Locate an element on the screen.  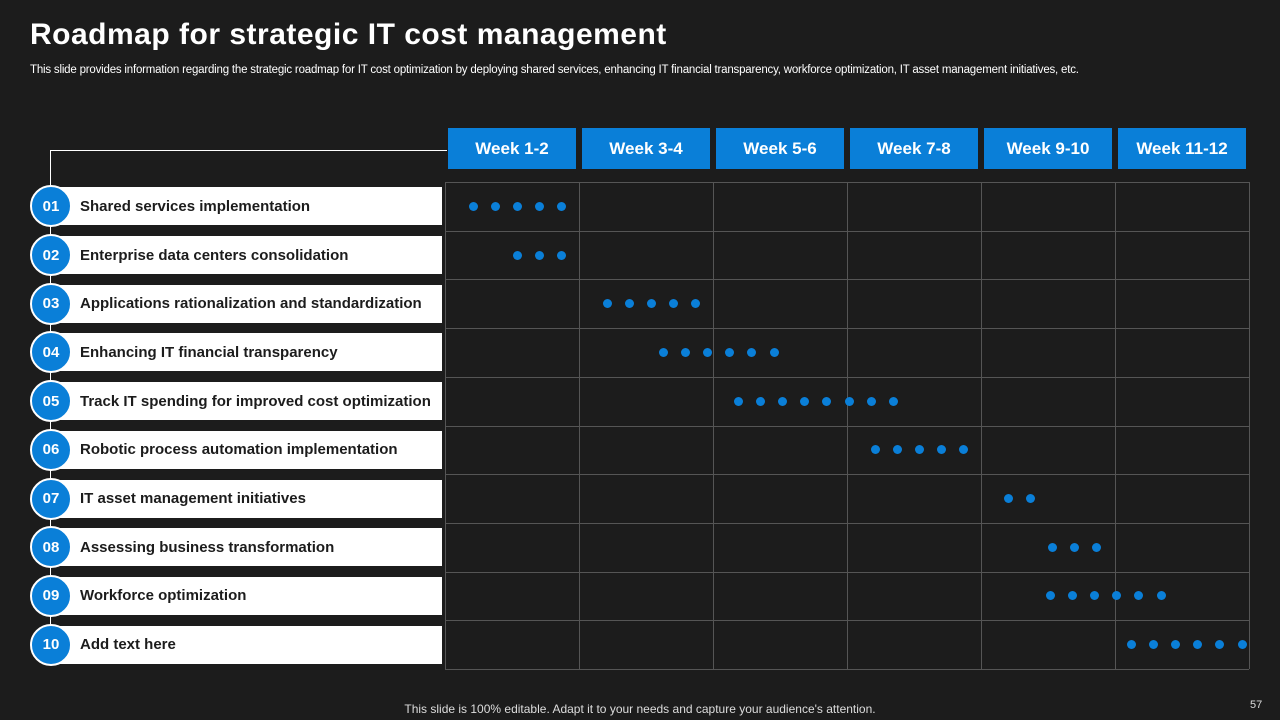
task-number: 06 is located at coordinates (51, 449).